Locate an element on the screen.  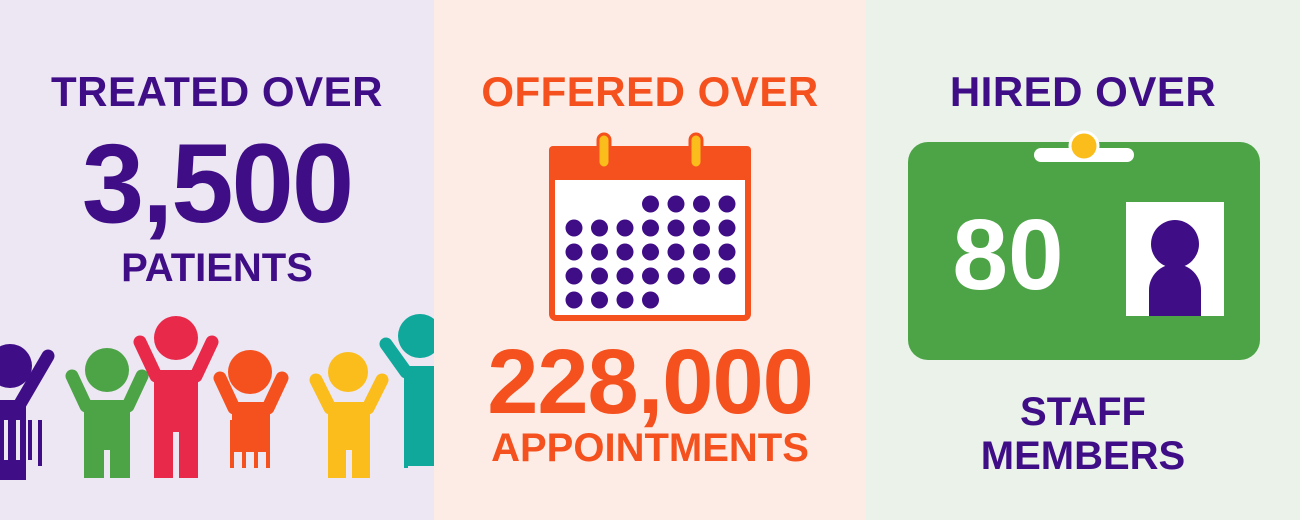
calendar-icon is located at coordinates (650, 226).